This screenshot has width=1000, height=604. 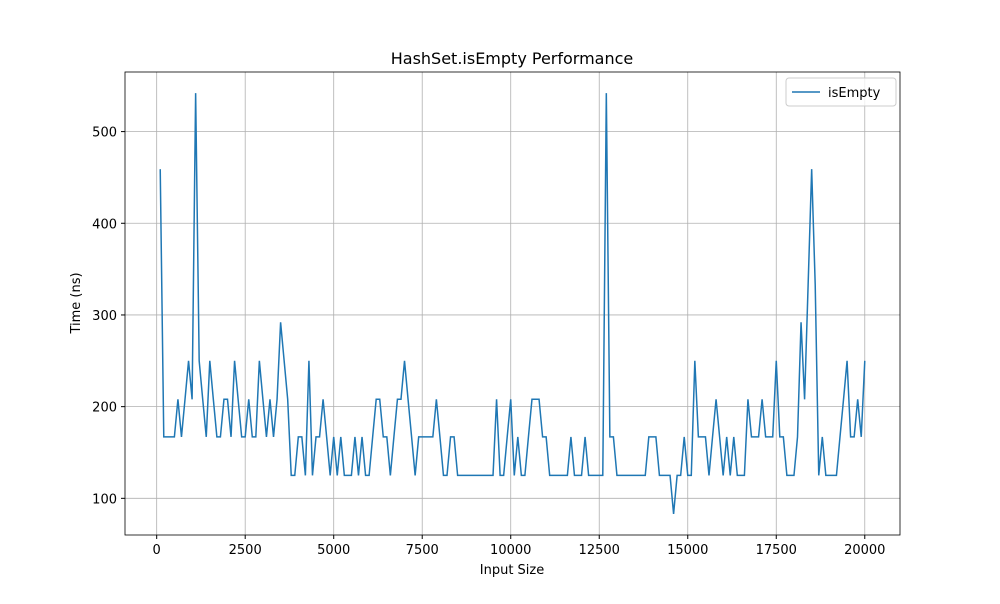 What do you see at coordinates (157, 550) in the screenshot?
I see `x-tick-label: 0` at bounding box center [157, 550].